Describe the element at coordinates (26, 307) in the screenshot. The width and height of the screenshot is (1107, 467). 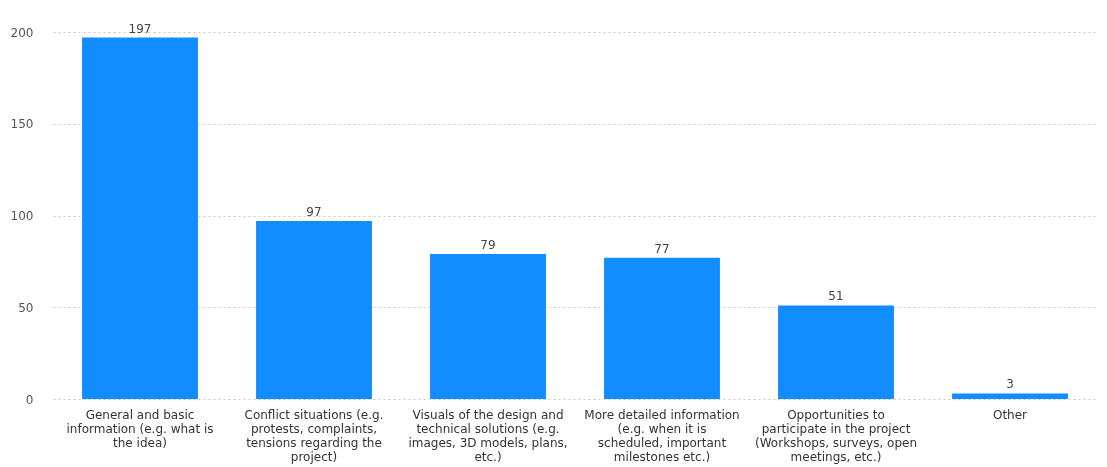
I see `y-tick-label: 50` at that location.